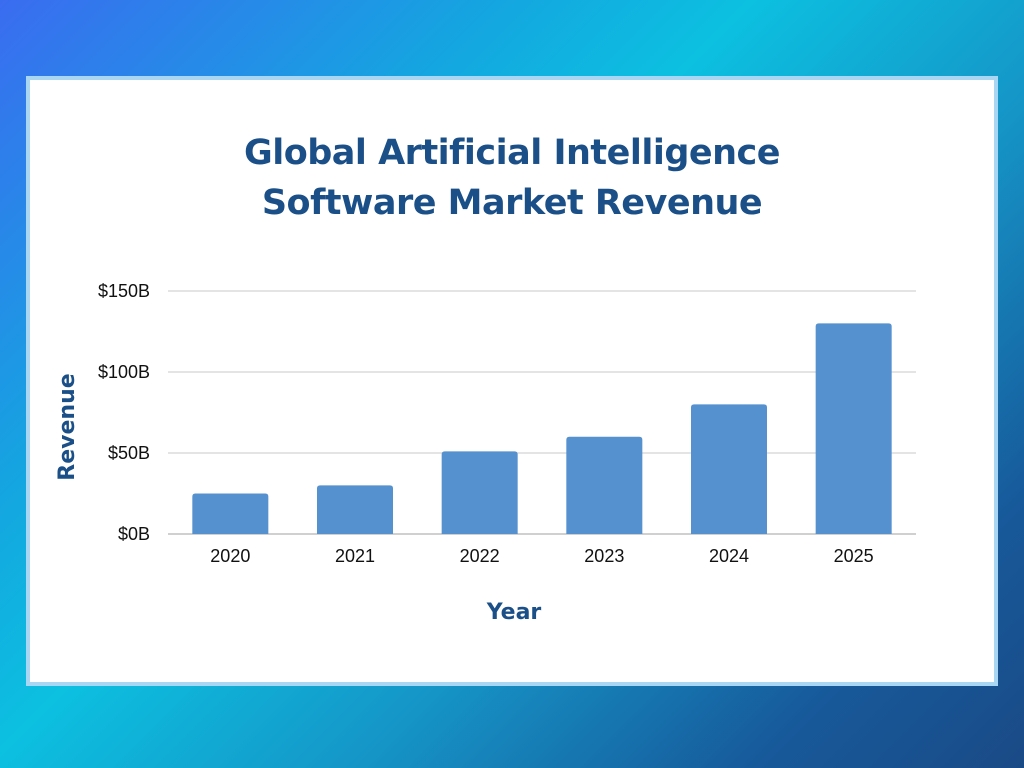  What do you see at coordinates (512, 153) in the screenshot?
I see `chart-title-line-1: Global Artificial Intelligence` at bounding box center [512, 153].